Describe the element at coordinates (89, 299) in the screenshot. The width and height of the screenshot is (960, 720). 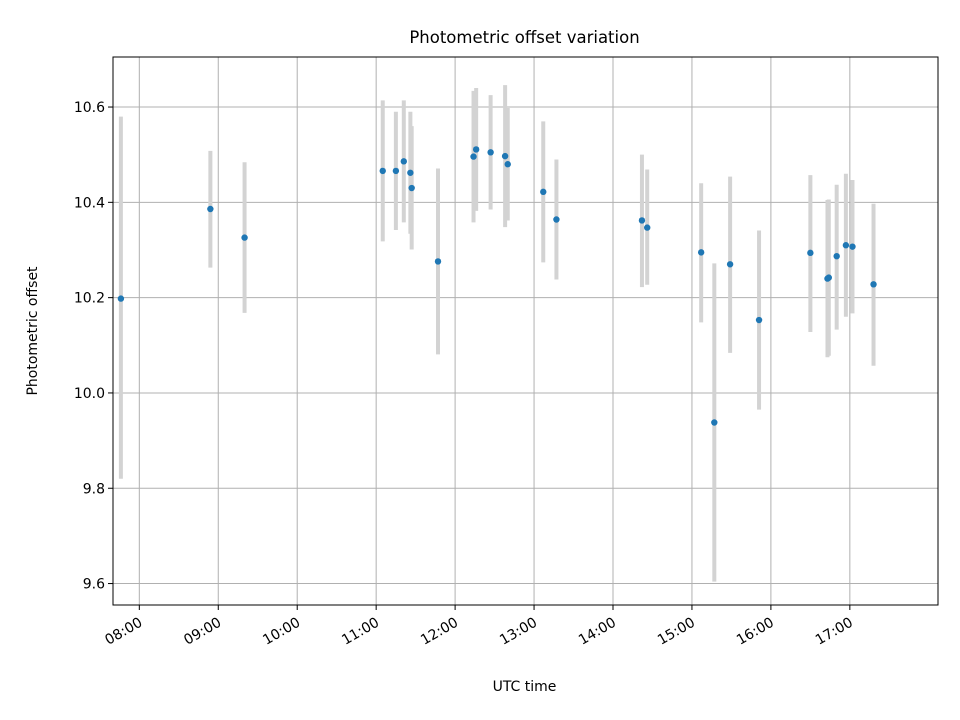
I see `y-tick-label: 10.2` at that location.